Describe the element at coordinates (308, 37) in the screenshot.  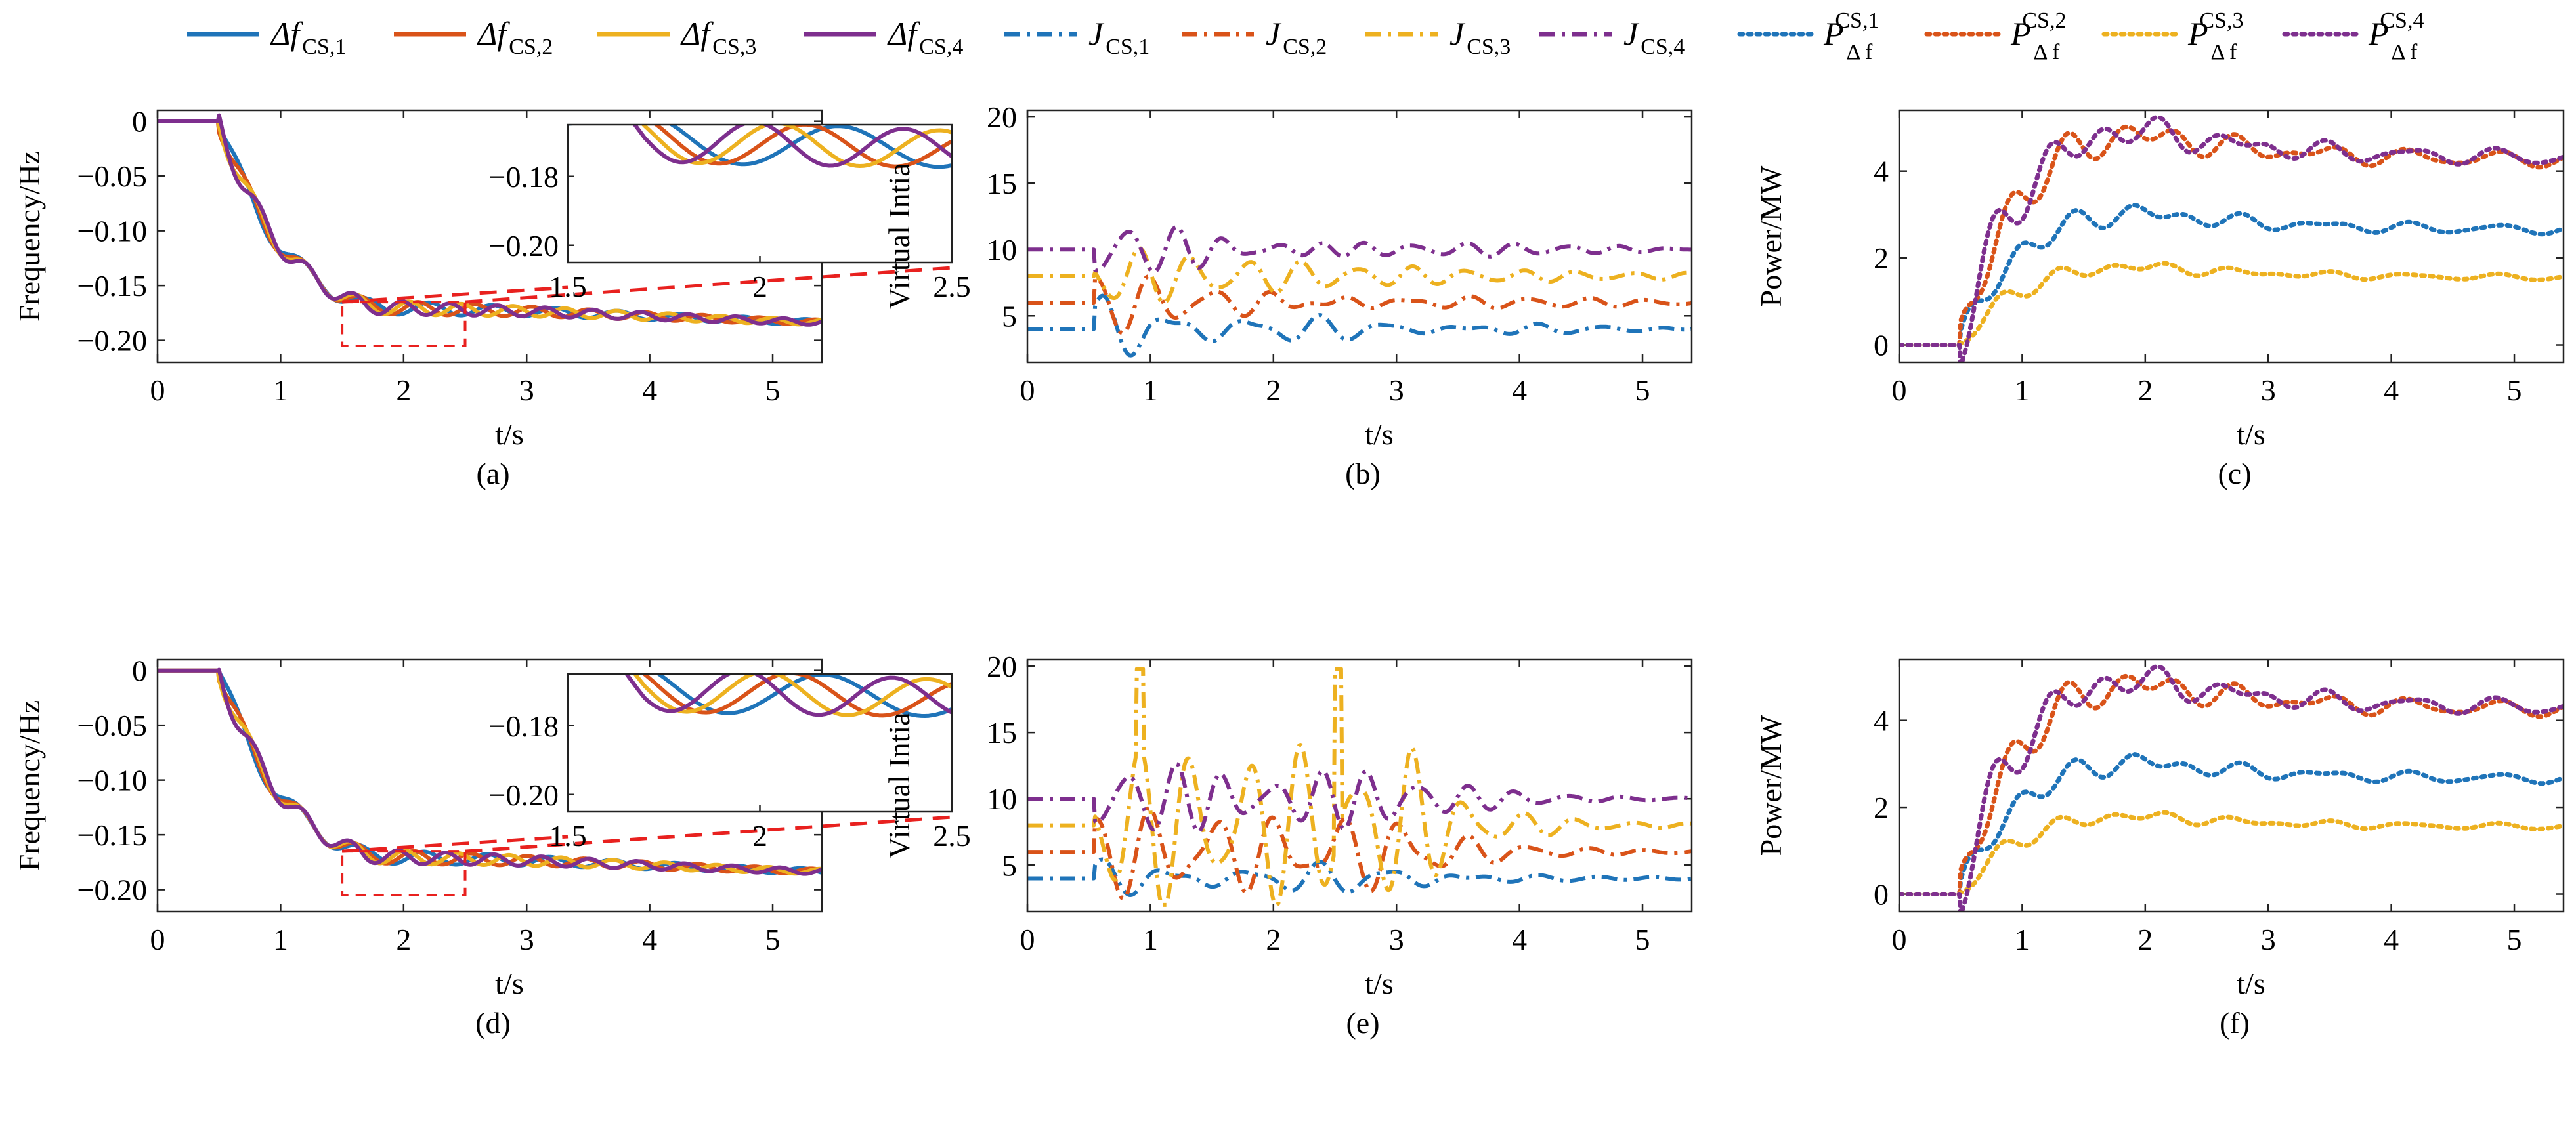
I see `legend-label: Δf CS,1` at that location.